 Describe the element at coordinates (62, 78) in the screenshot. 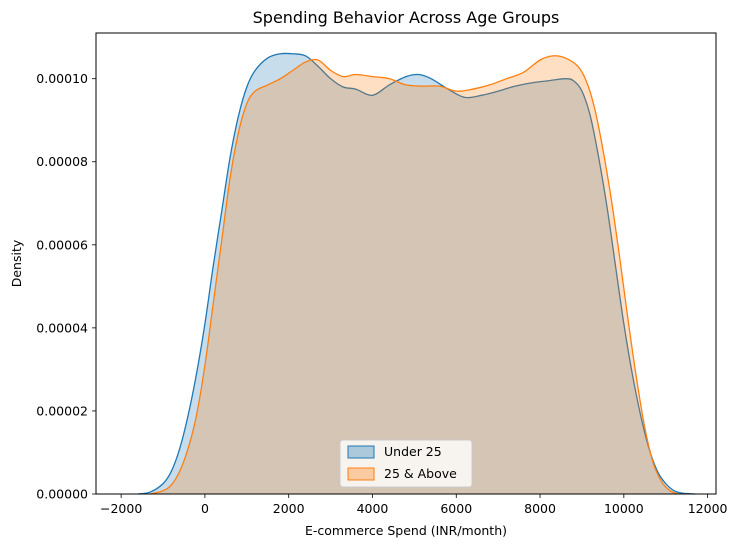

I see `y-tick-label: 0.00010` at that location.